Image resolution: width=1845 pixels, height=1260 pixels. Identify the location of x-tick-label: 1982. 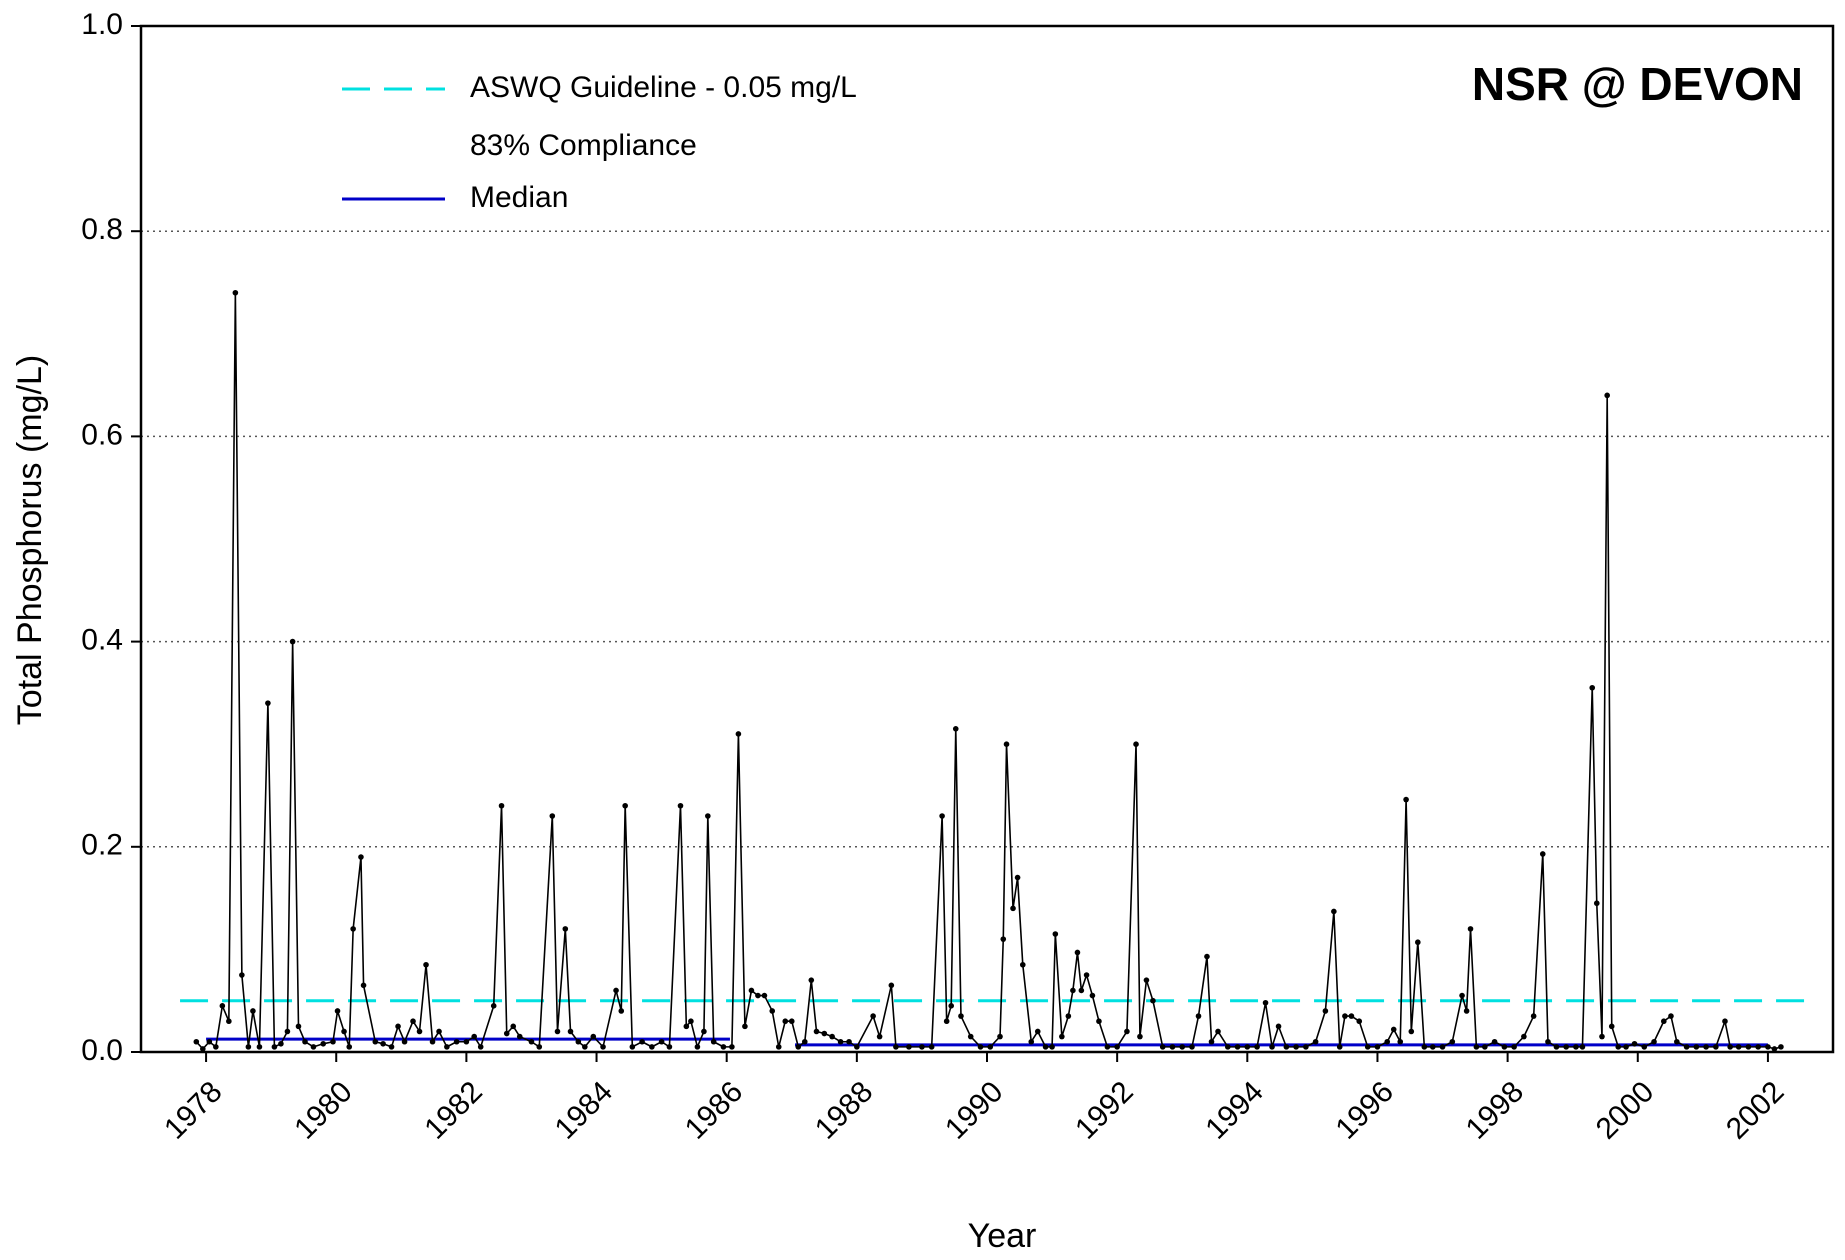
(453, 1110).